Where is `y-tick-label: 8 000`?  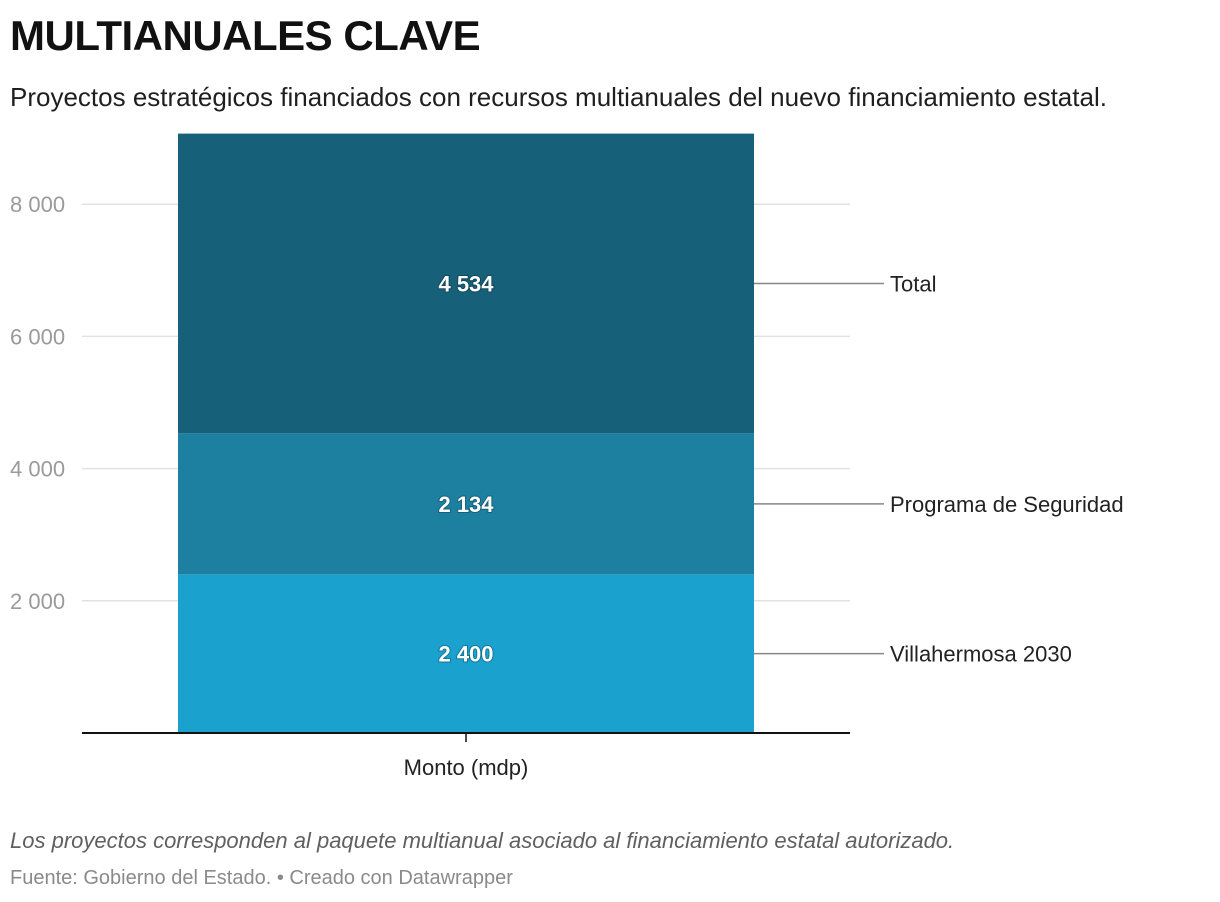
y-tick-label: 8 000 is located at coordinates (37, 204).